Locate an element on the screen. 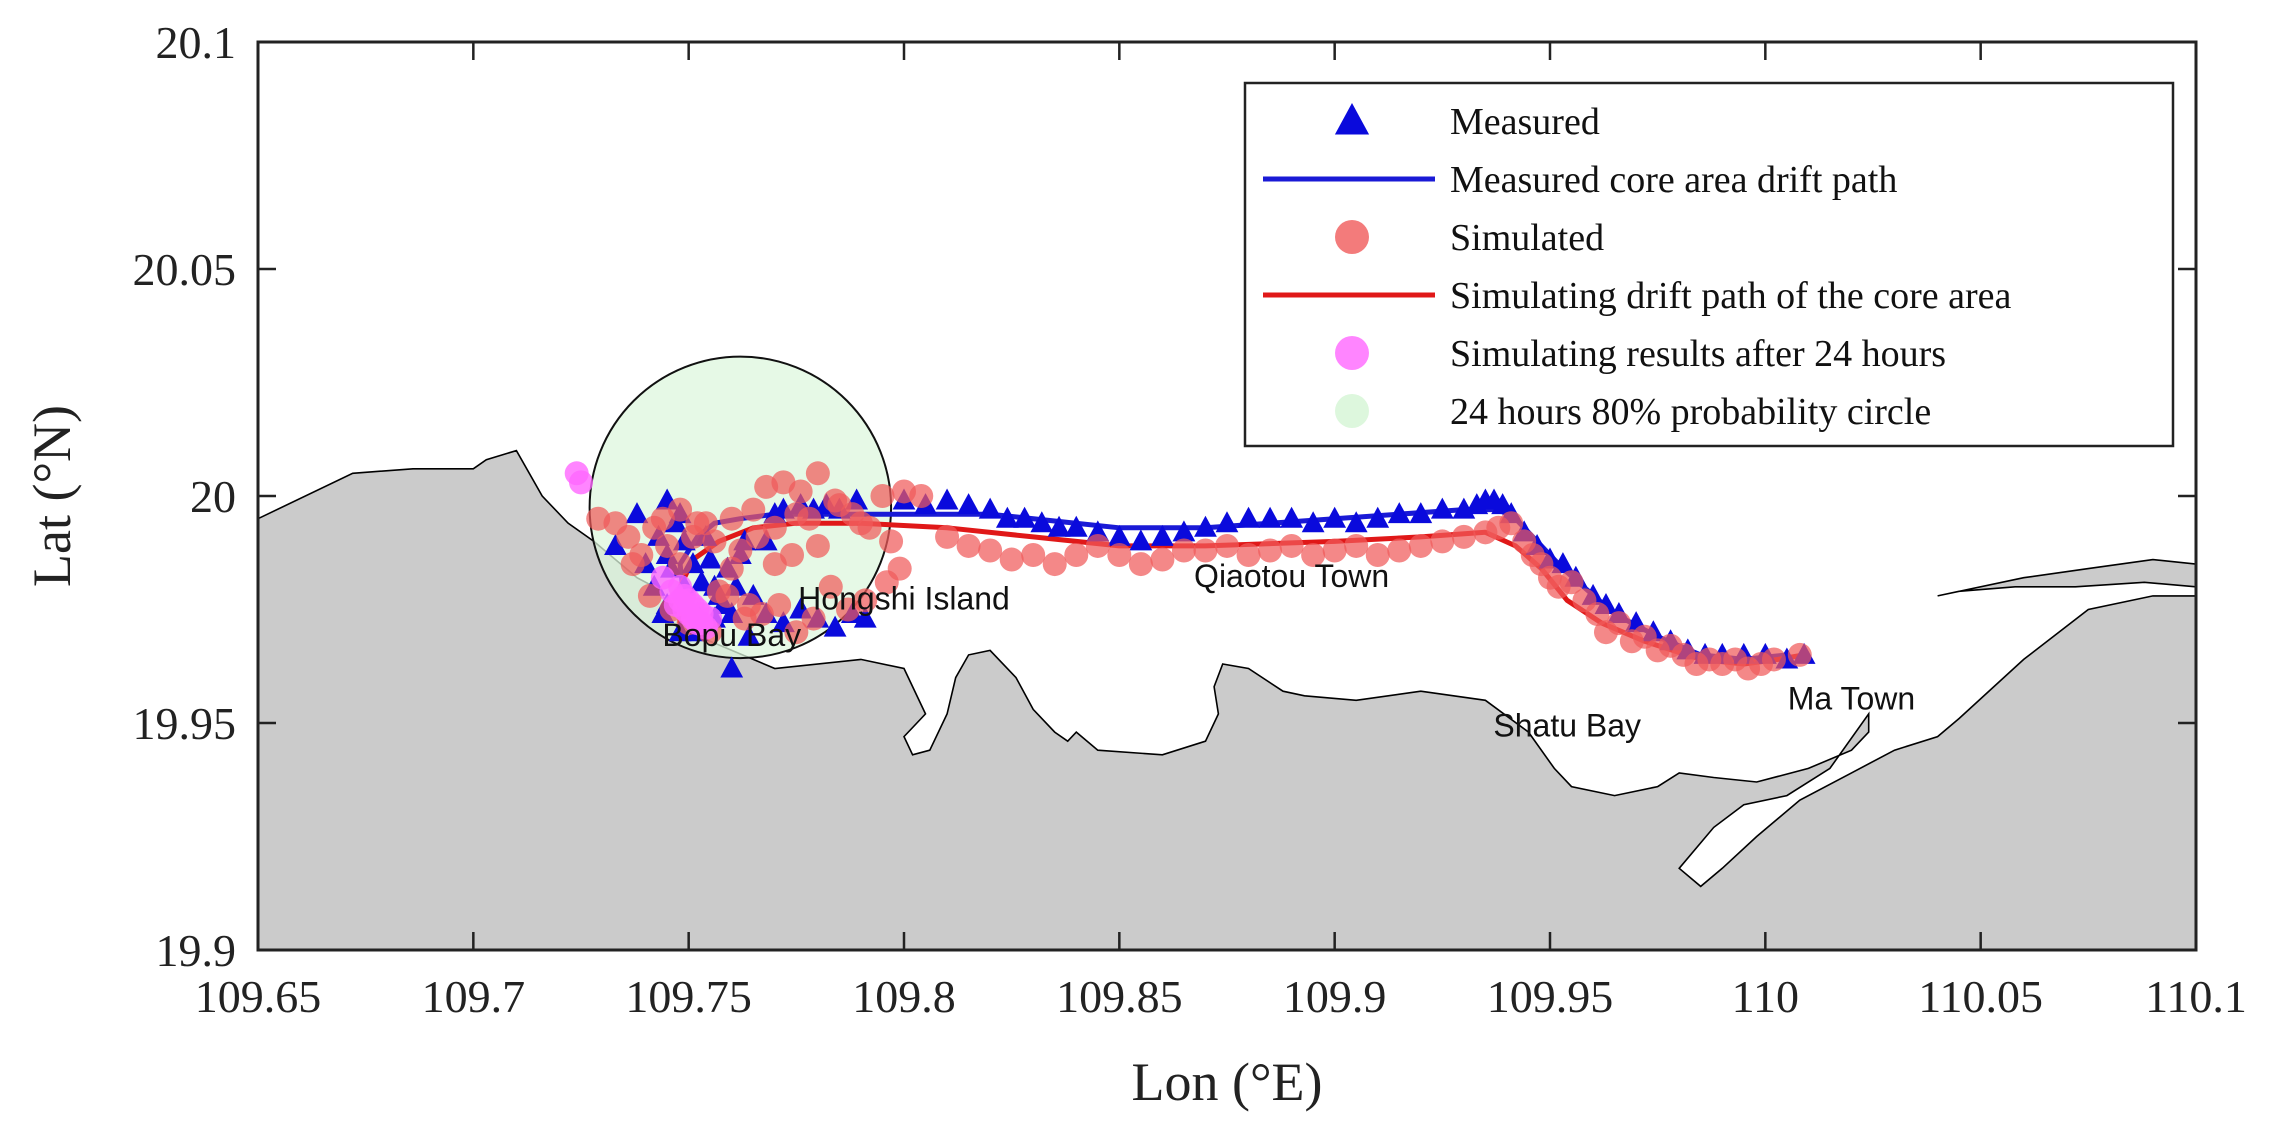  place-label: Shatu Bay is located at coordinates (1567, 726).